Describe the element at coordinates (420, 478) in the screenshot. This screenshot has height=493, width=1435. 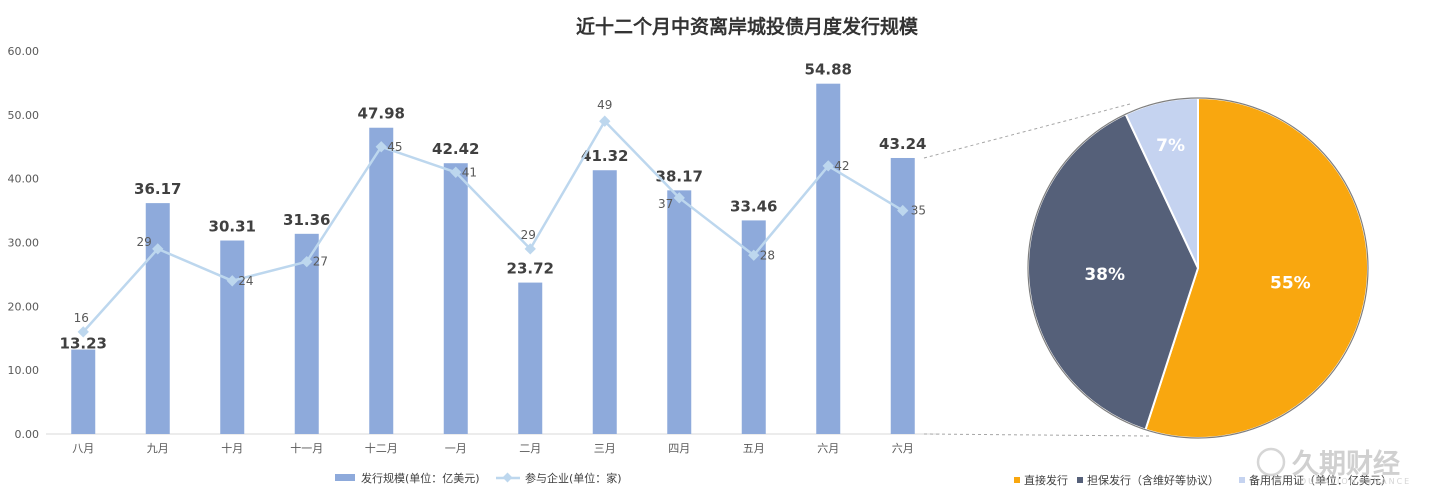
I see `legend-bar-label: 发行规模(单位：亿美元)` at that location.